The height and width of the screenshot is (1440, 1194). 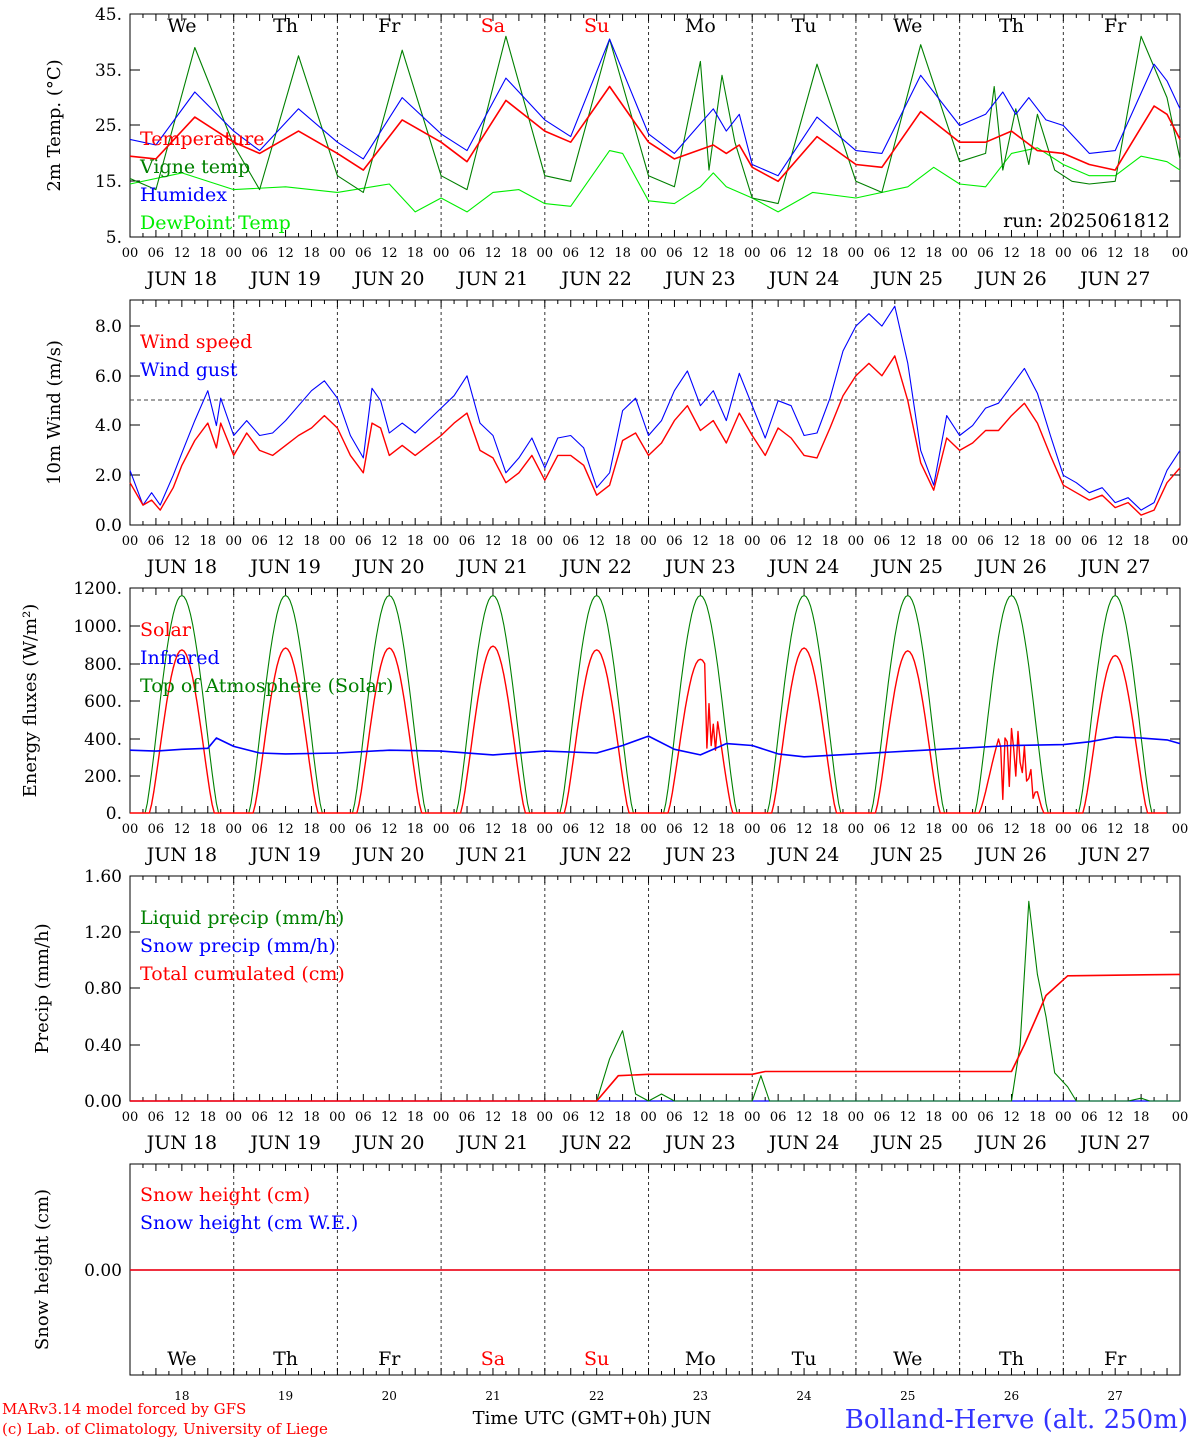 I want to click on day-number-label: 18, so click(x=181, y=1396).